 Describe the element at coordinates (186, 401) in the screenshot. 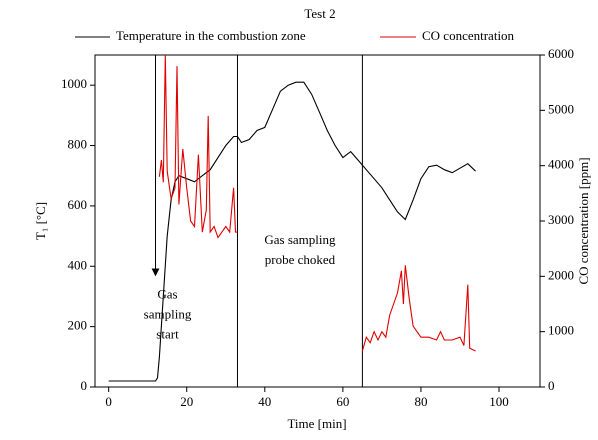

I see `x-tick-label: 20` at that location.